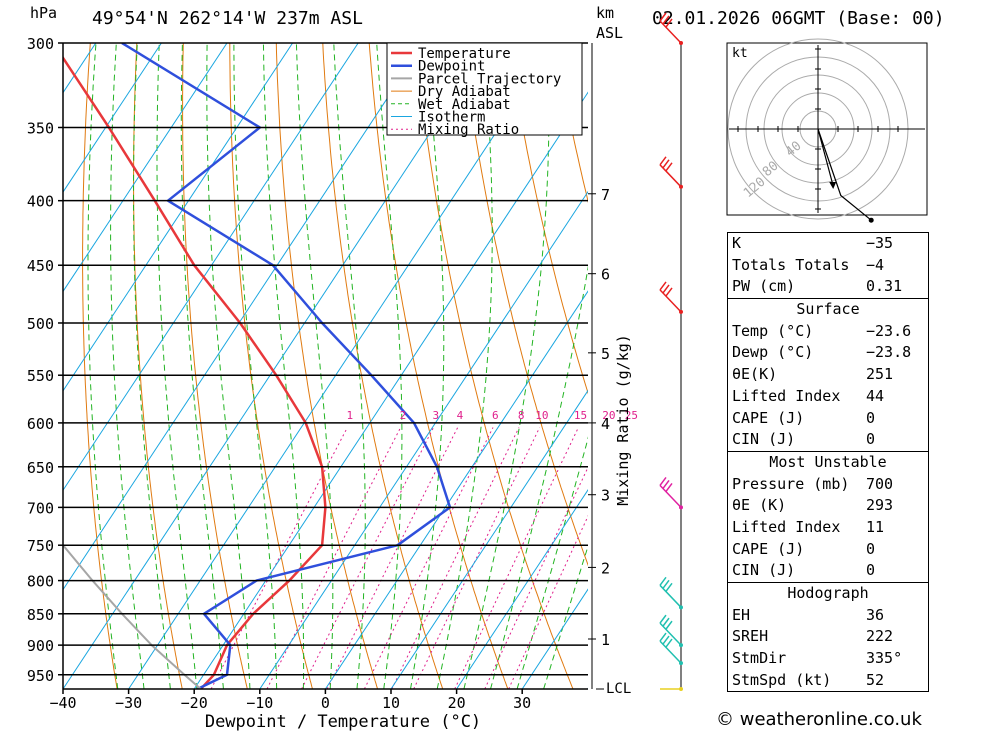 This screenshot has width=1000, height=733. I want to click on surface-row: Dewp (°C) −23.8, so click(828, 353).